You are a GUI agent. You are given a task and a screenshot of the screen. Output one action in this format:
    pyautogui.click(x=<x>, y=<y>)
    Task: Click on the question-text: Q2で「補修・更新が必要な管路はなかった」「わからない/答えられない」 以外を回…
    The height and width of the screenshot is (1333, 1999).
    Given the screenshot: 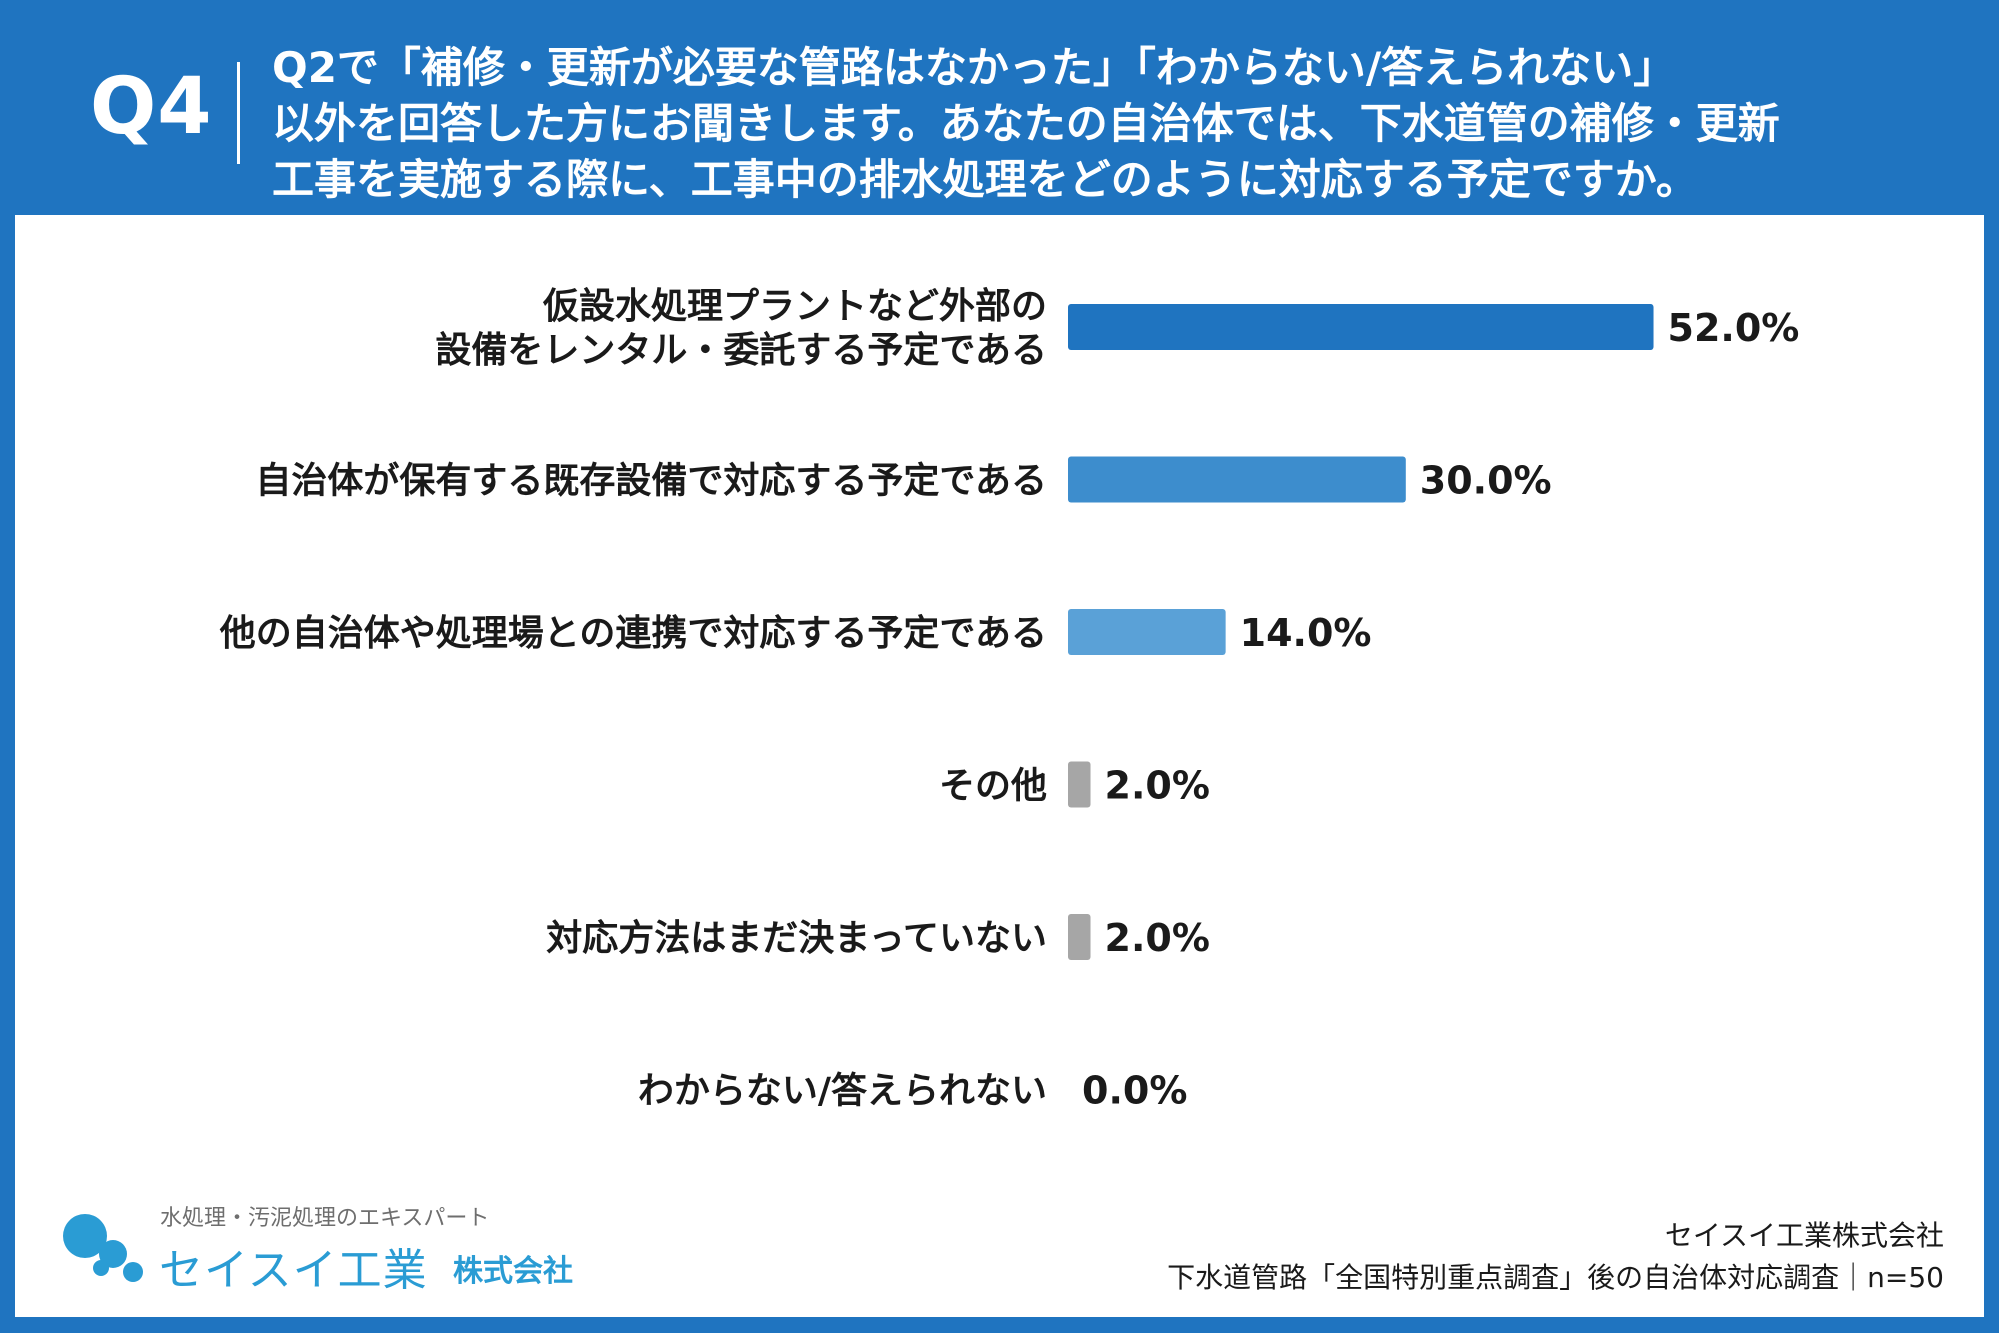 What is the action you would take?
    pyautogui.click(x=1092, y=124)
    